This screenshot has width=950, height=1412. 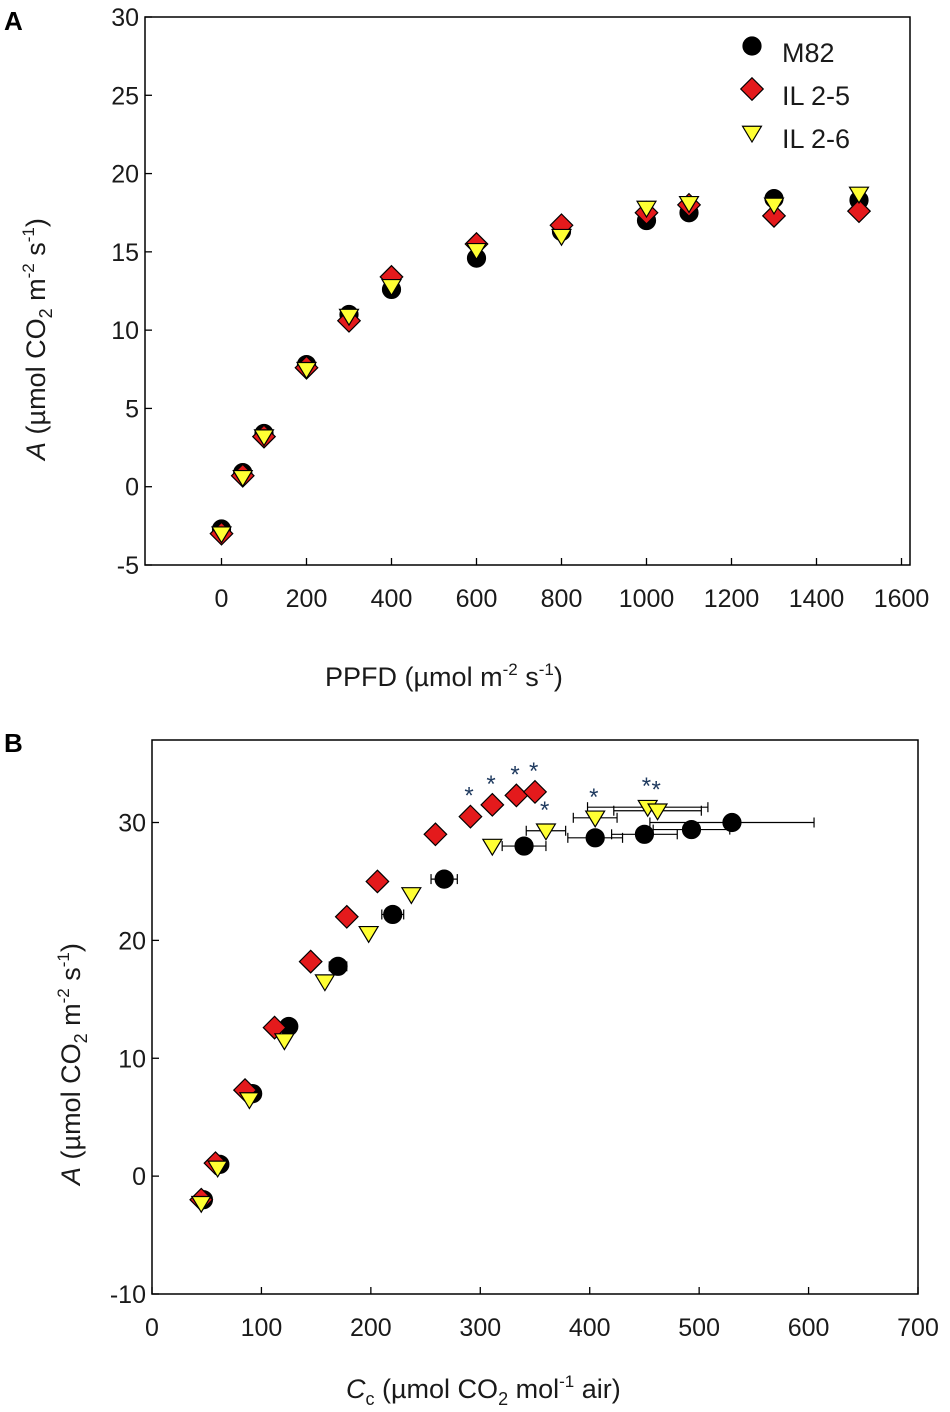 What do you see at coordinates (125, 253) in the screenshot?
I see `y-tick-label: 15` at bounding box center [125, 253].